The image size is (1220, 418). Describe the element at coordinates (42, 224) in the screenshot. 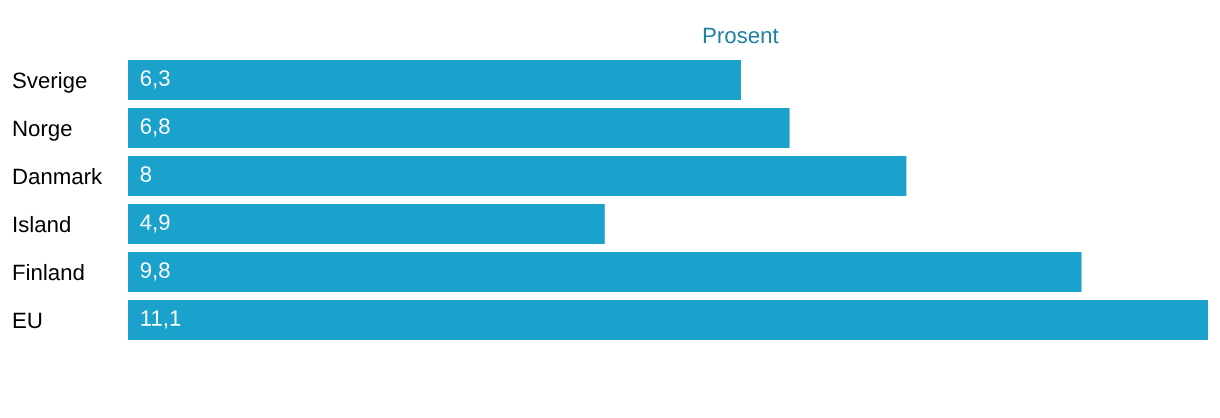

I see `y-tick-label: Island` at that location.